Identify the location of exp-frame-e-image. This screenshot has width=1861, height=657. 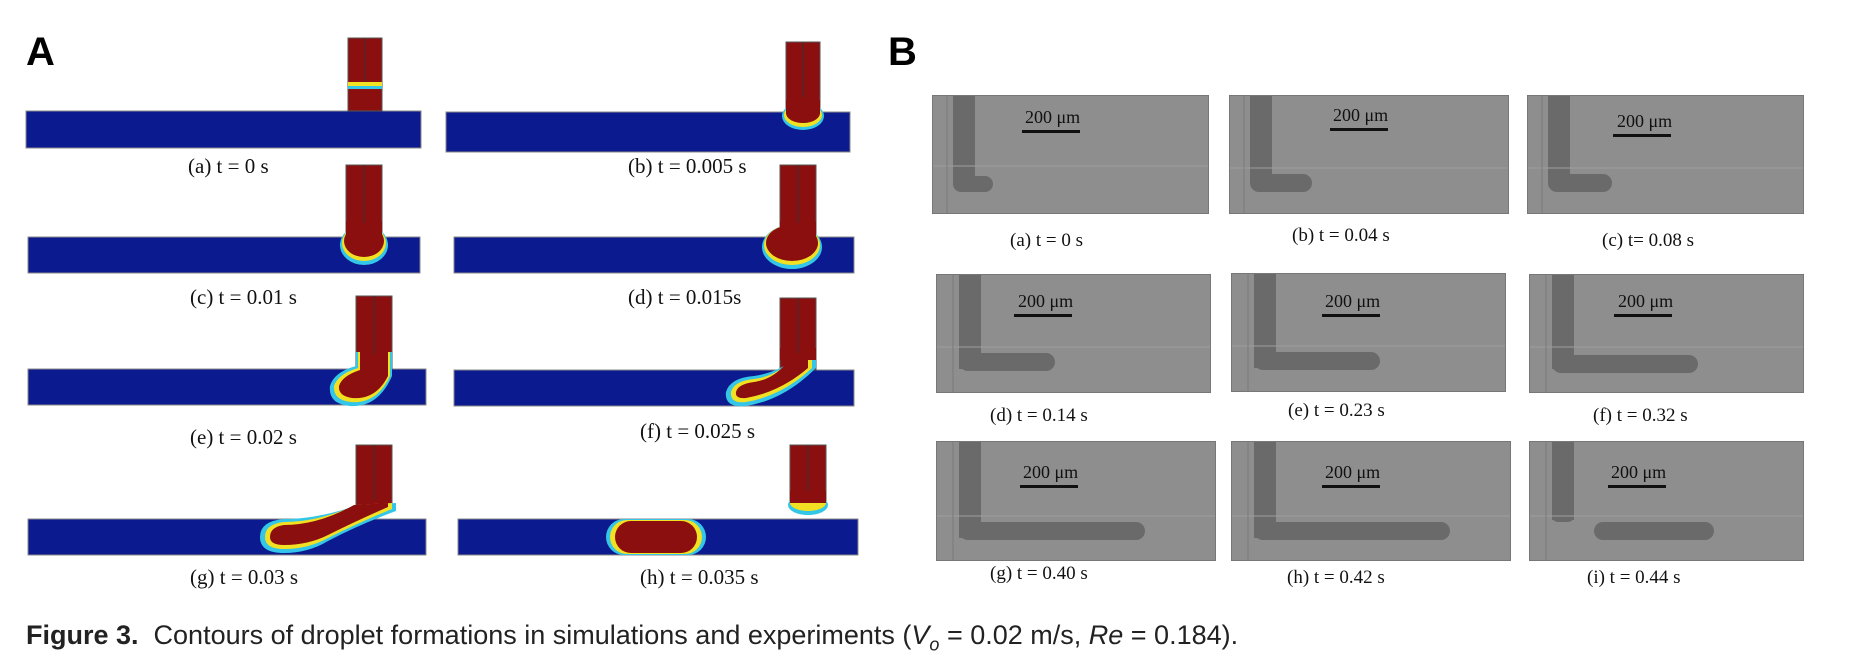
(1368, 332).